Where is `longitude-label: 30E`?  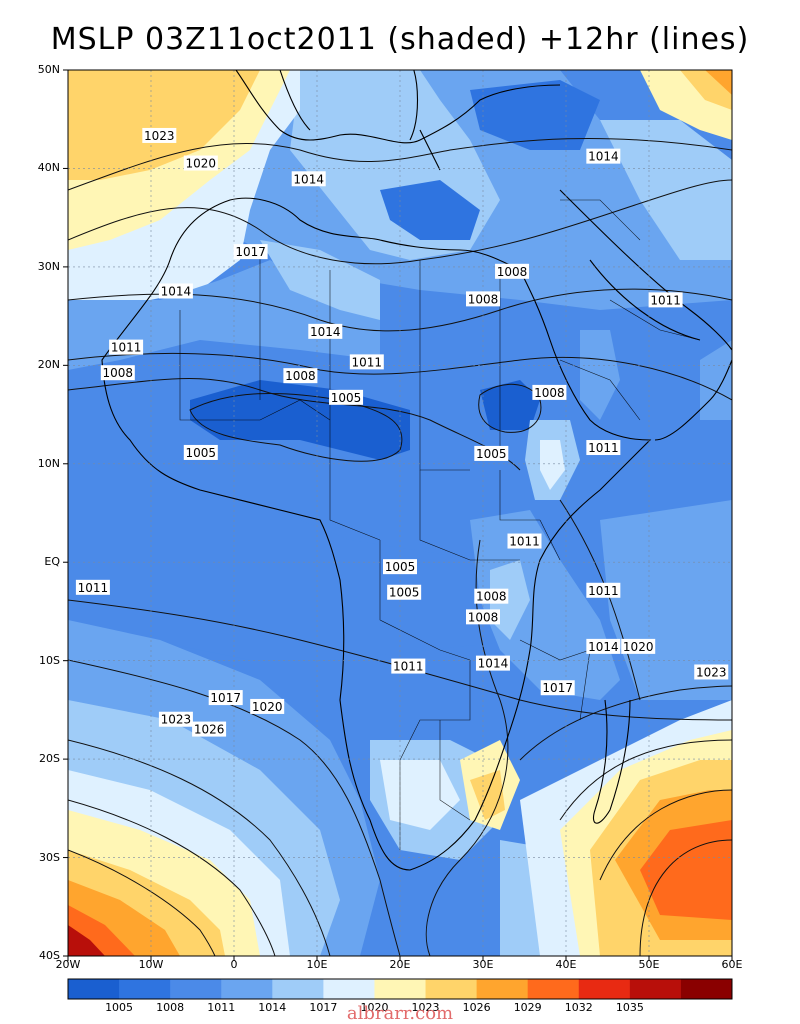
longitude-label: 30E is located at coordinates (483, 964).